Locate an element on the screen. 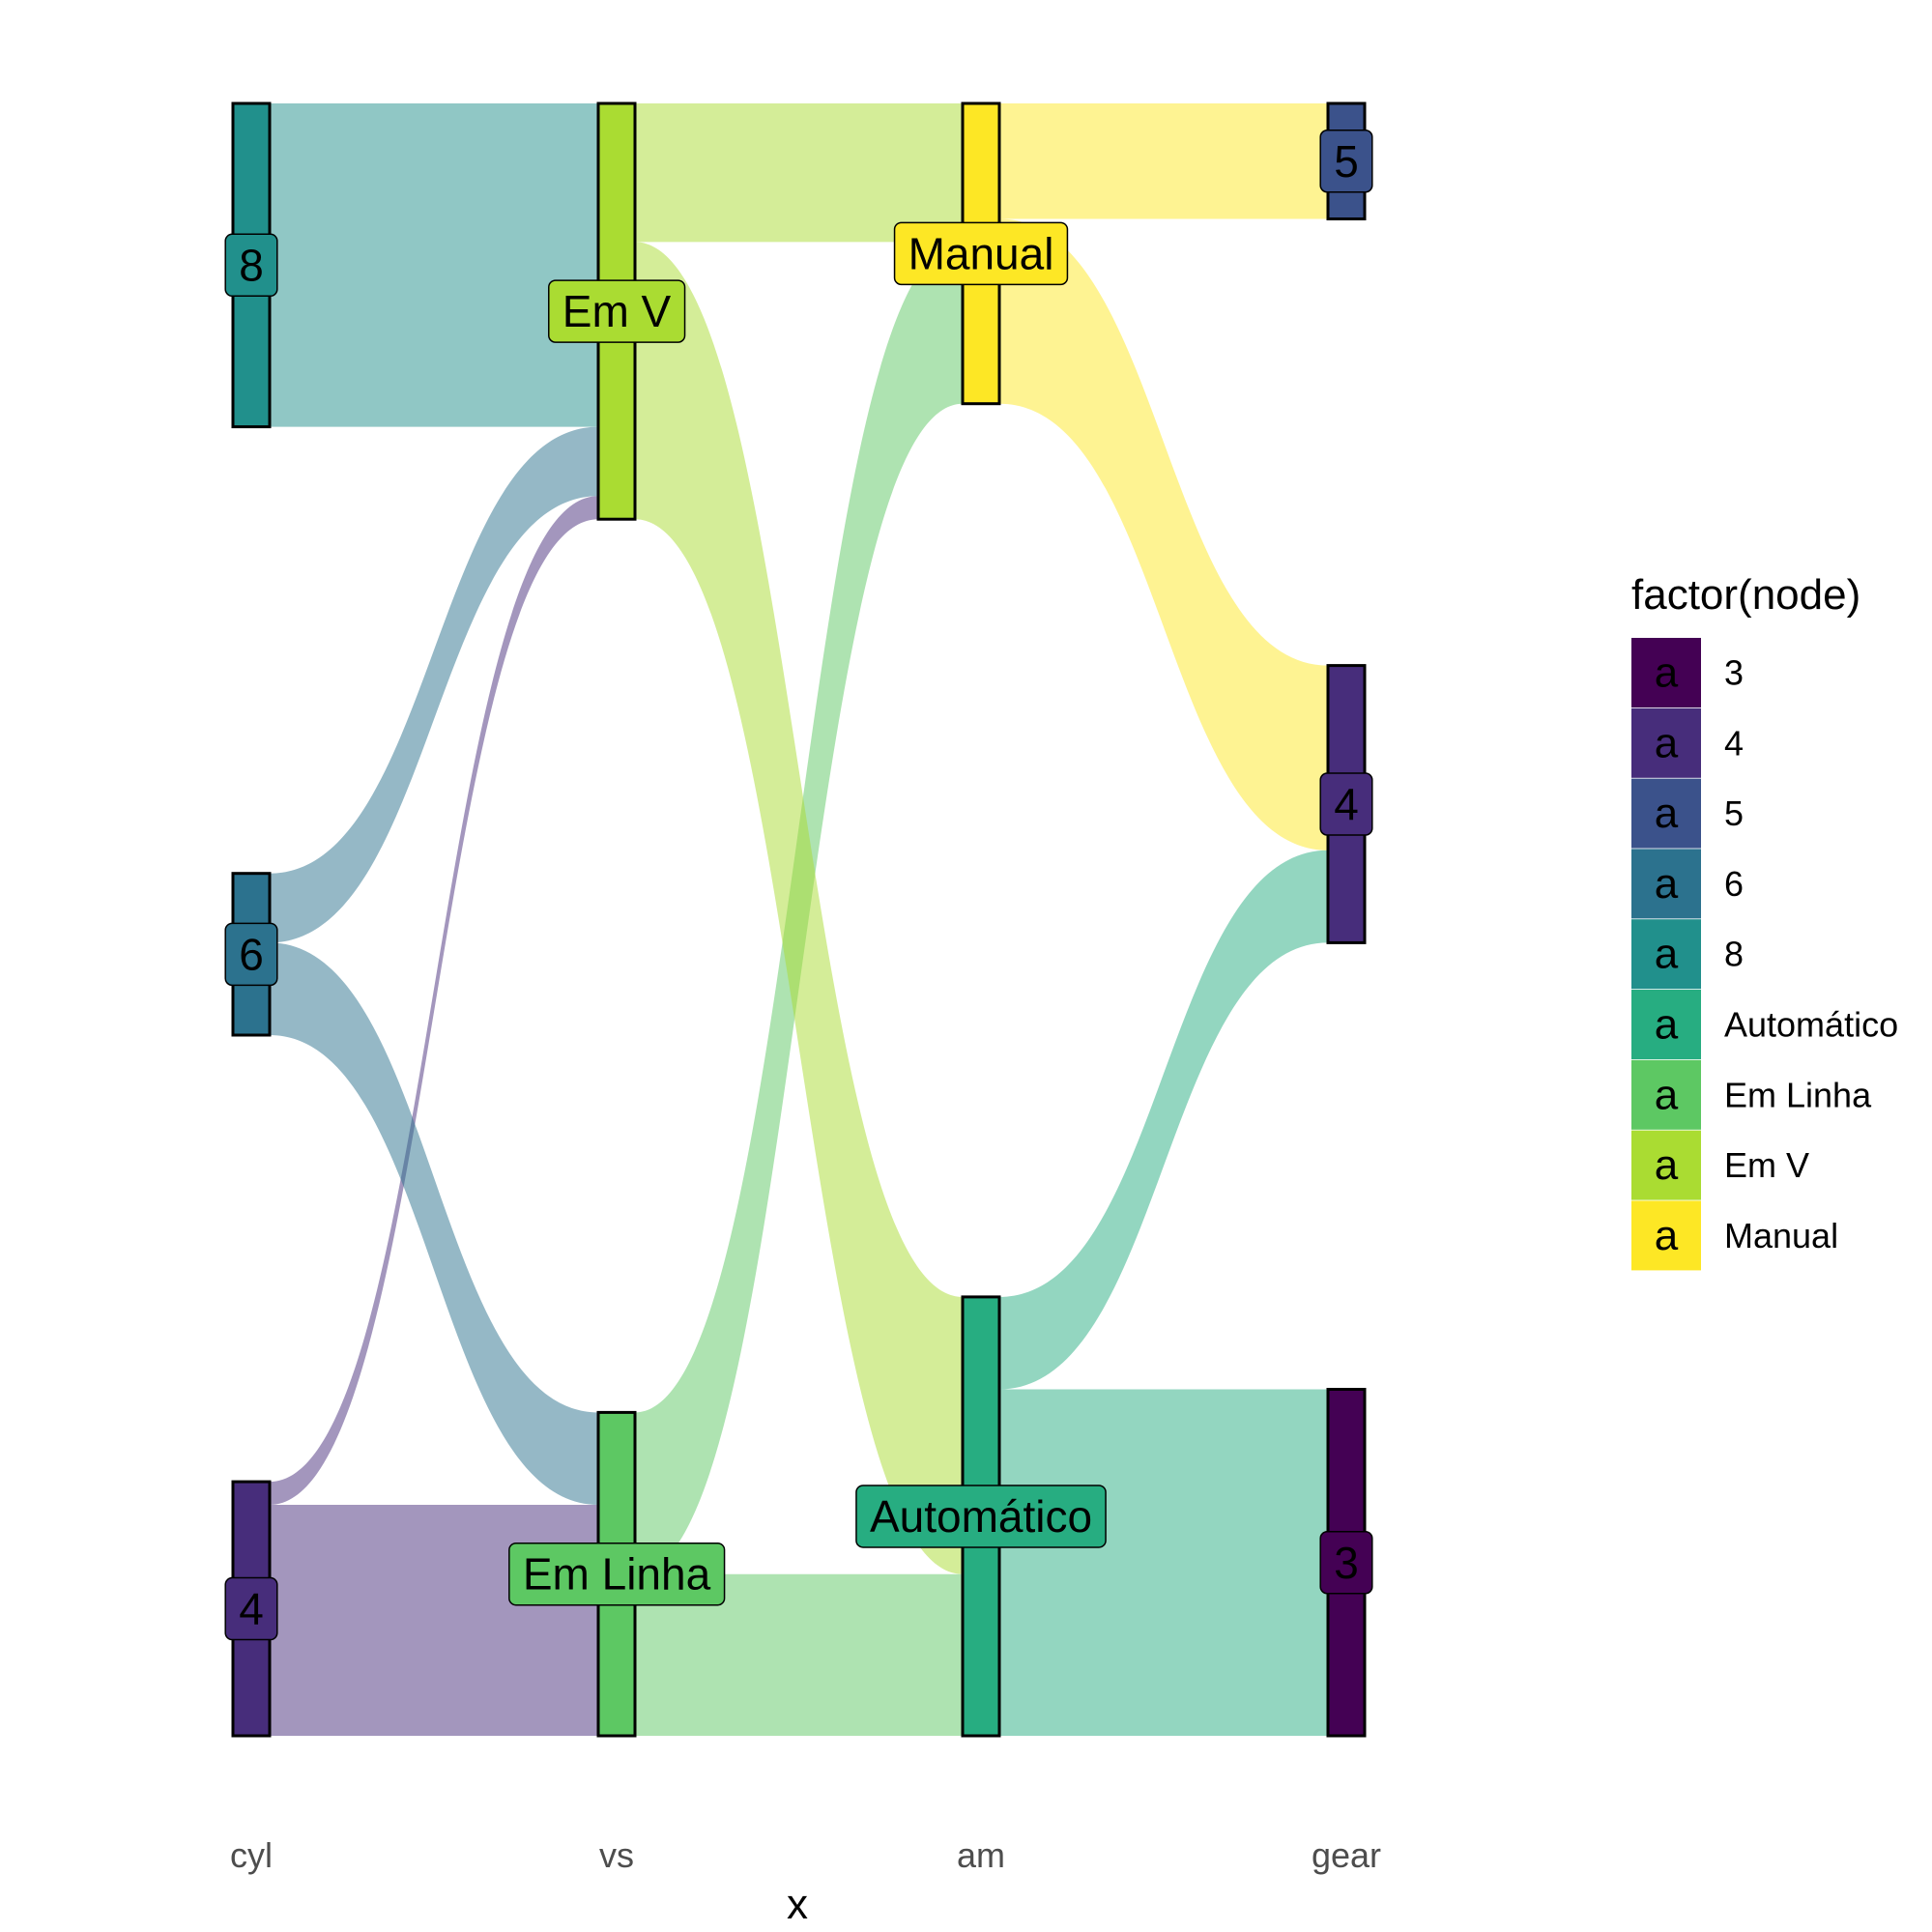 Image resolution: width=1932 pixels, height=1932 pixels. node-label-text: Automático is located at coordinates (981, 1516).